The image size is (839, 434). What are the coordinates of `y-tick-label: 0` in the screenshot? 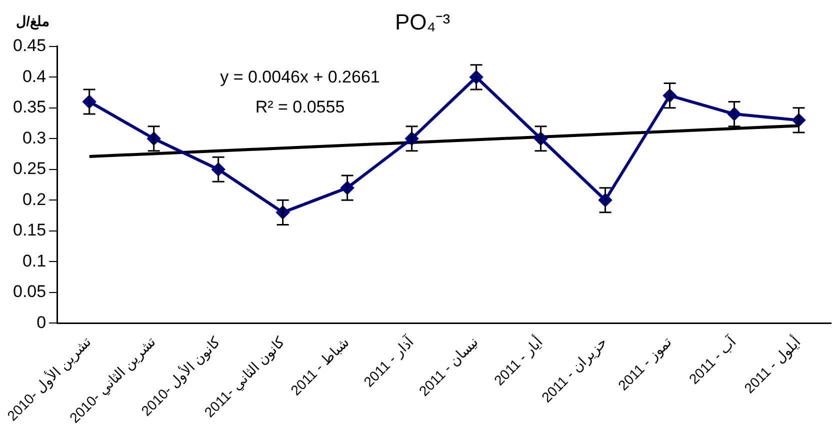 It's located at (41, 322).